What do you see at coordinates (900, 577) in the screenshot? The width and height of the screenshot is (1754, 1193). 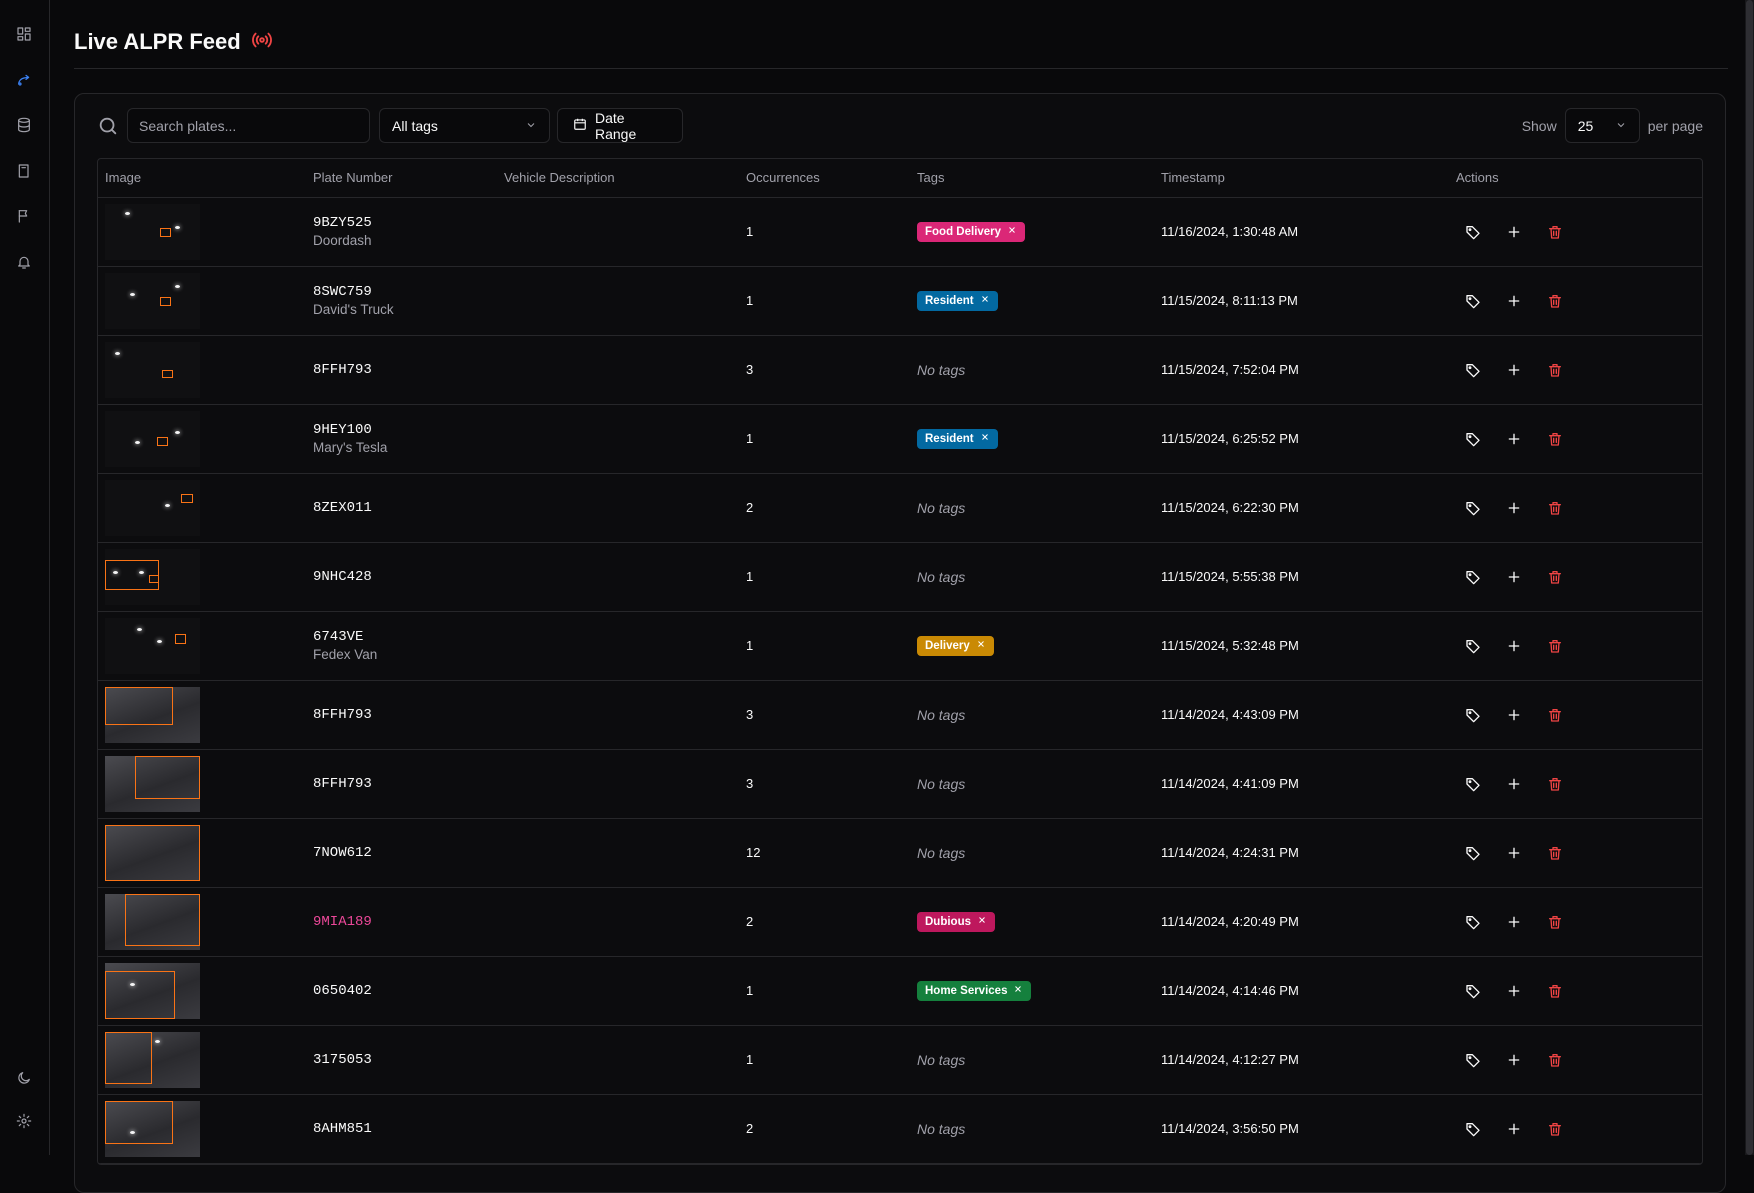 I see `table-row: 9NHC428 1 No tags 11/15/2024, 5:55:38 PM` at bounding box center [900, 577].